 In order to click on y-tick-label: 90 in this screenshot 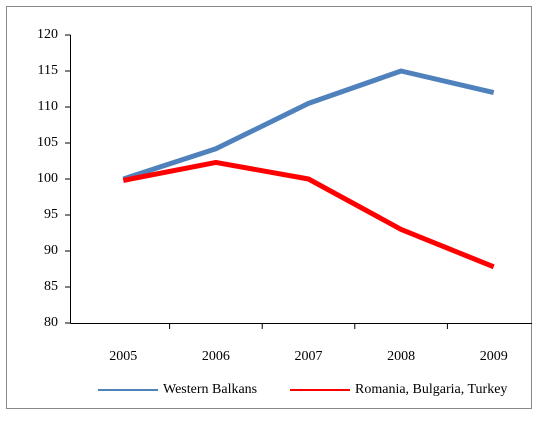, I will do `click(51, 250)`.